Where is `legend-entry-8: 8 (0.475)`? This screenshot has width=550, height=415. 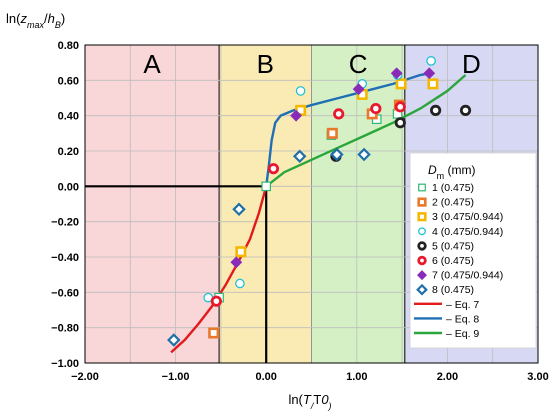
legend-entry-8: 8 (0.475) is located at coordinates (453, 290).